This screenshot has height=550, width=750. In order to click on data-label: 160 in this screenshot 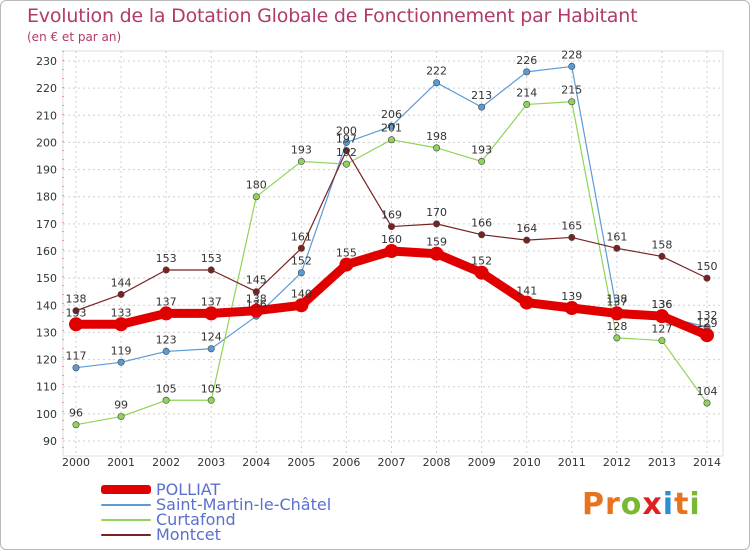, I will do `click(391, 239)`.